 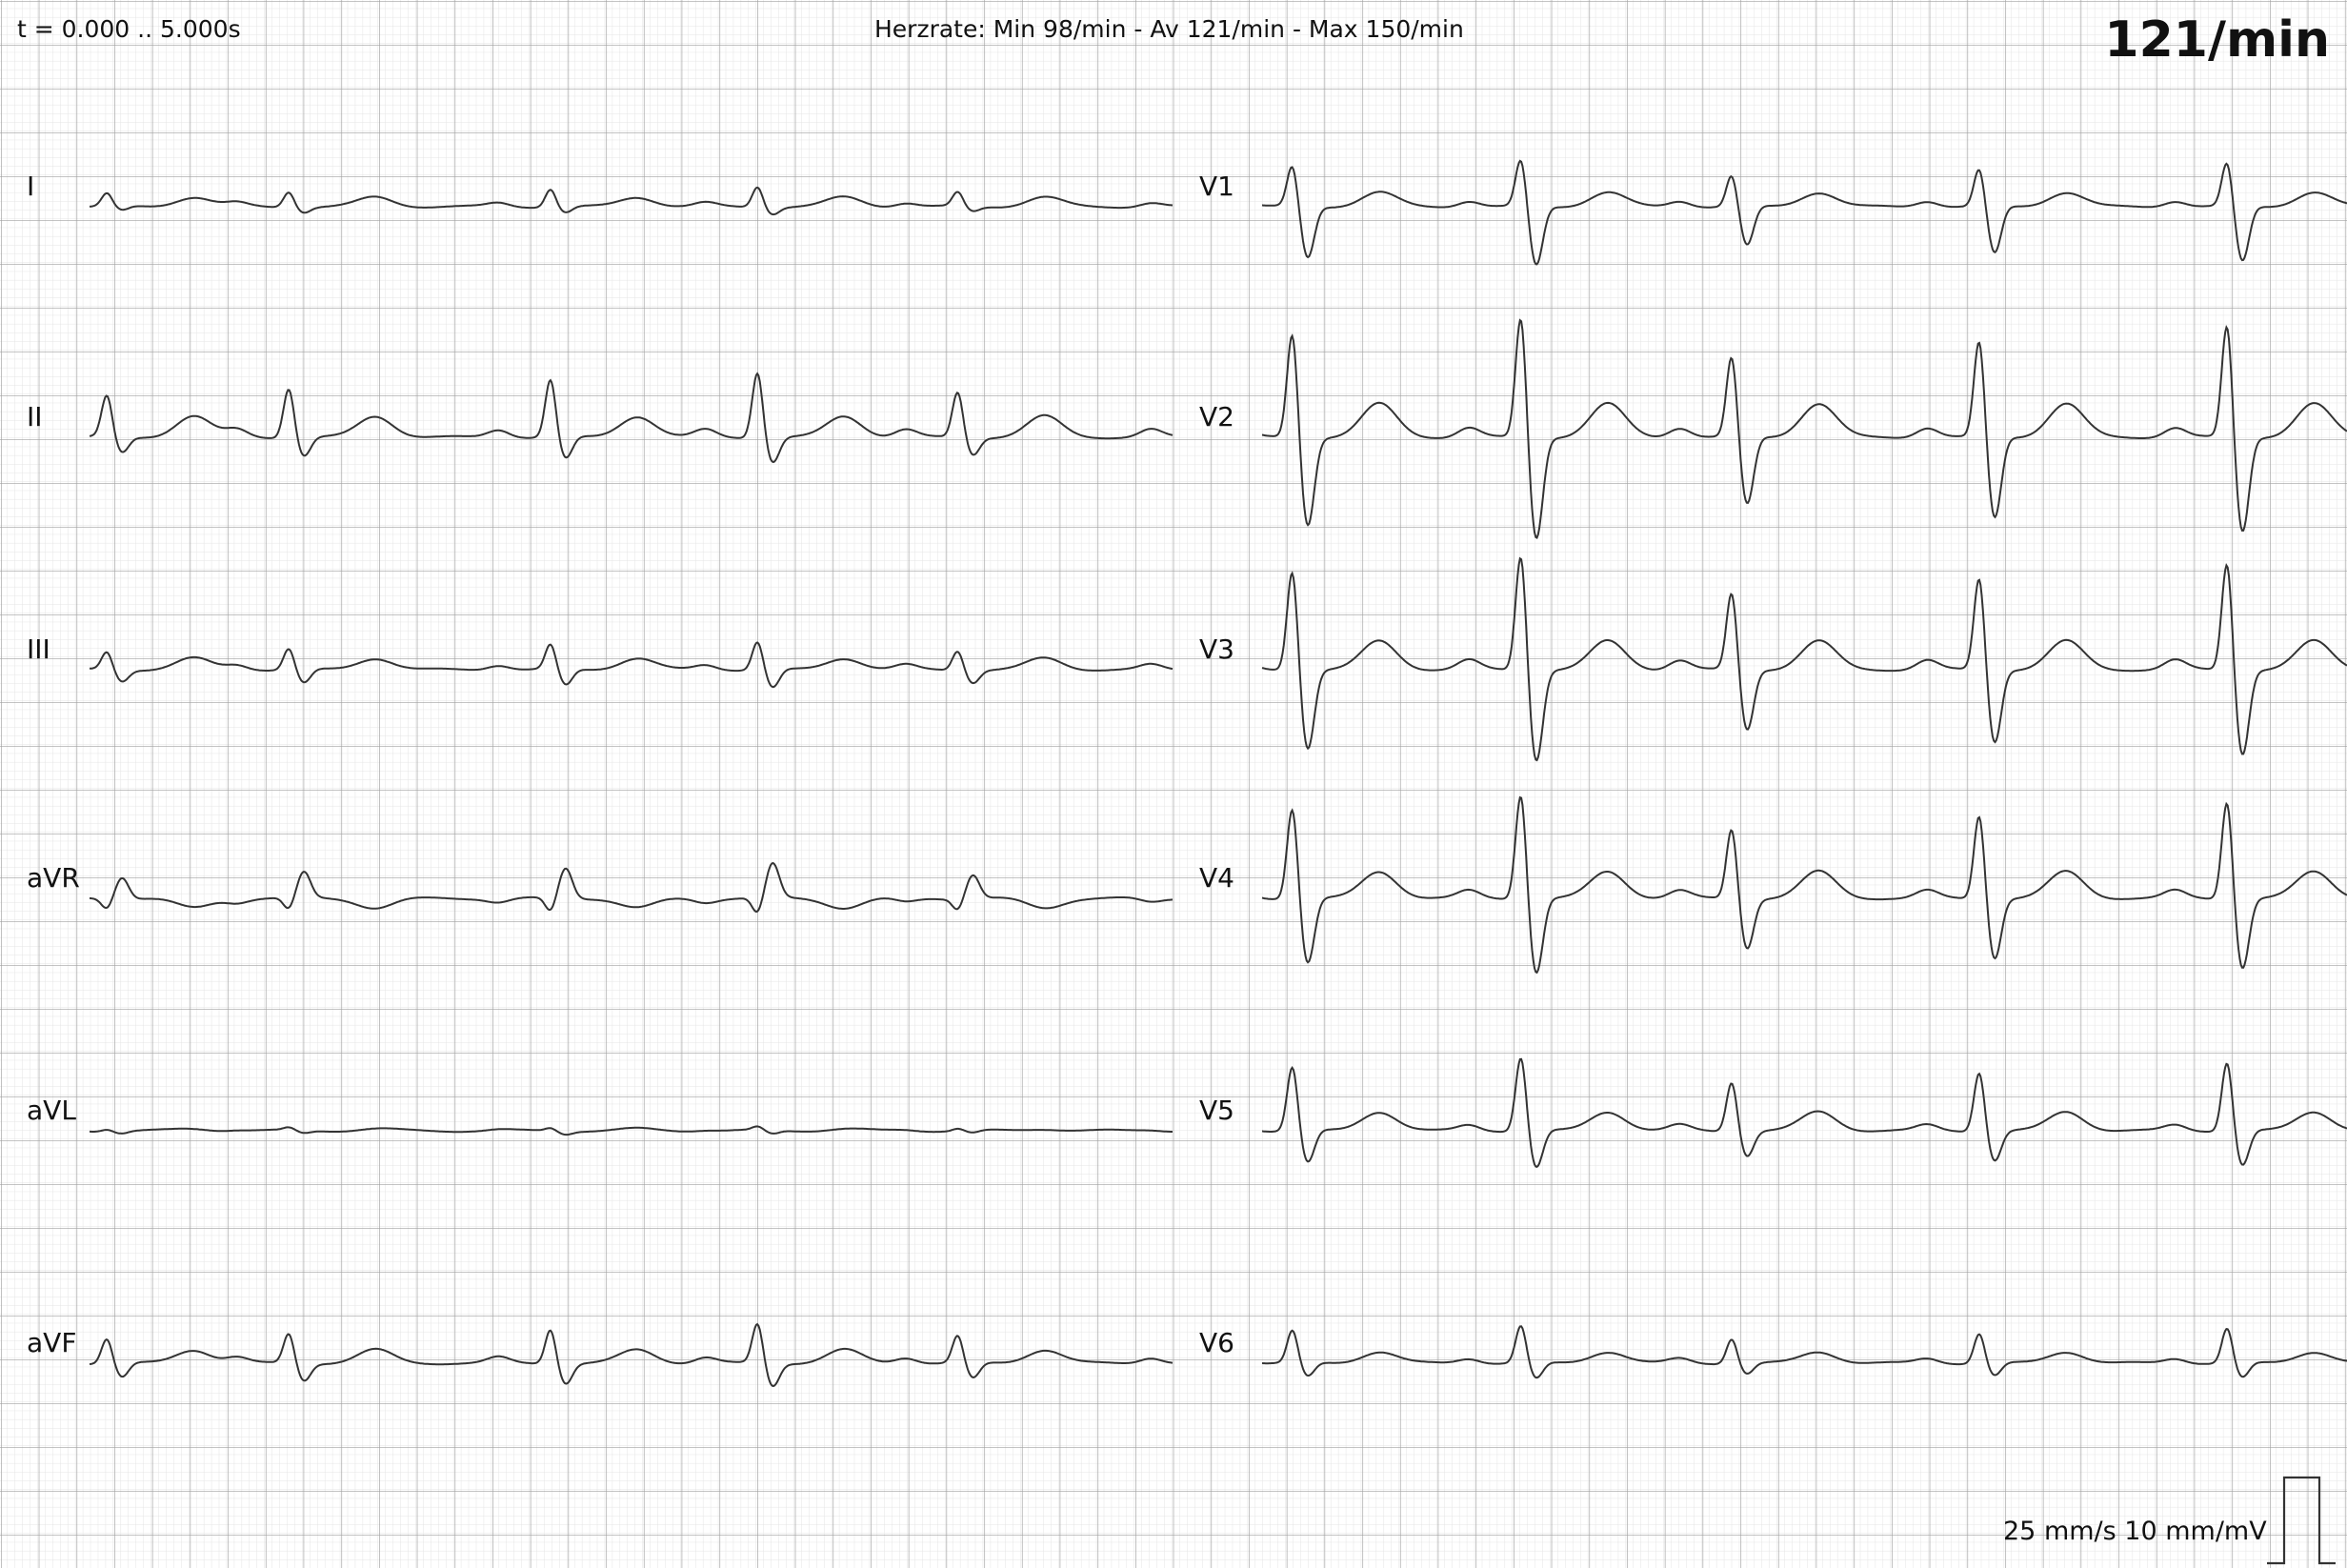 I want to click on lead-label-avr: aVR, so click(x=53, y=878).